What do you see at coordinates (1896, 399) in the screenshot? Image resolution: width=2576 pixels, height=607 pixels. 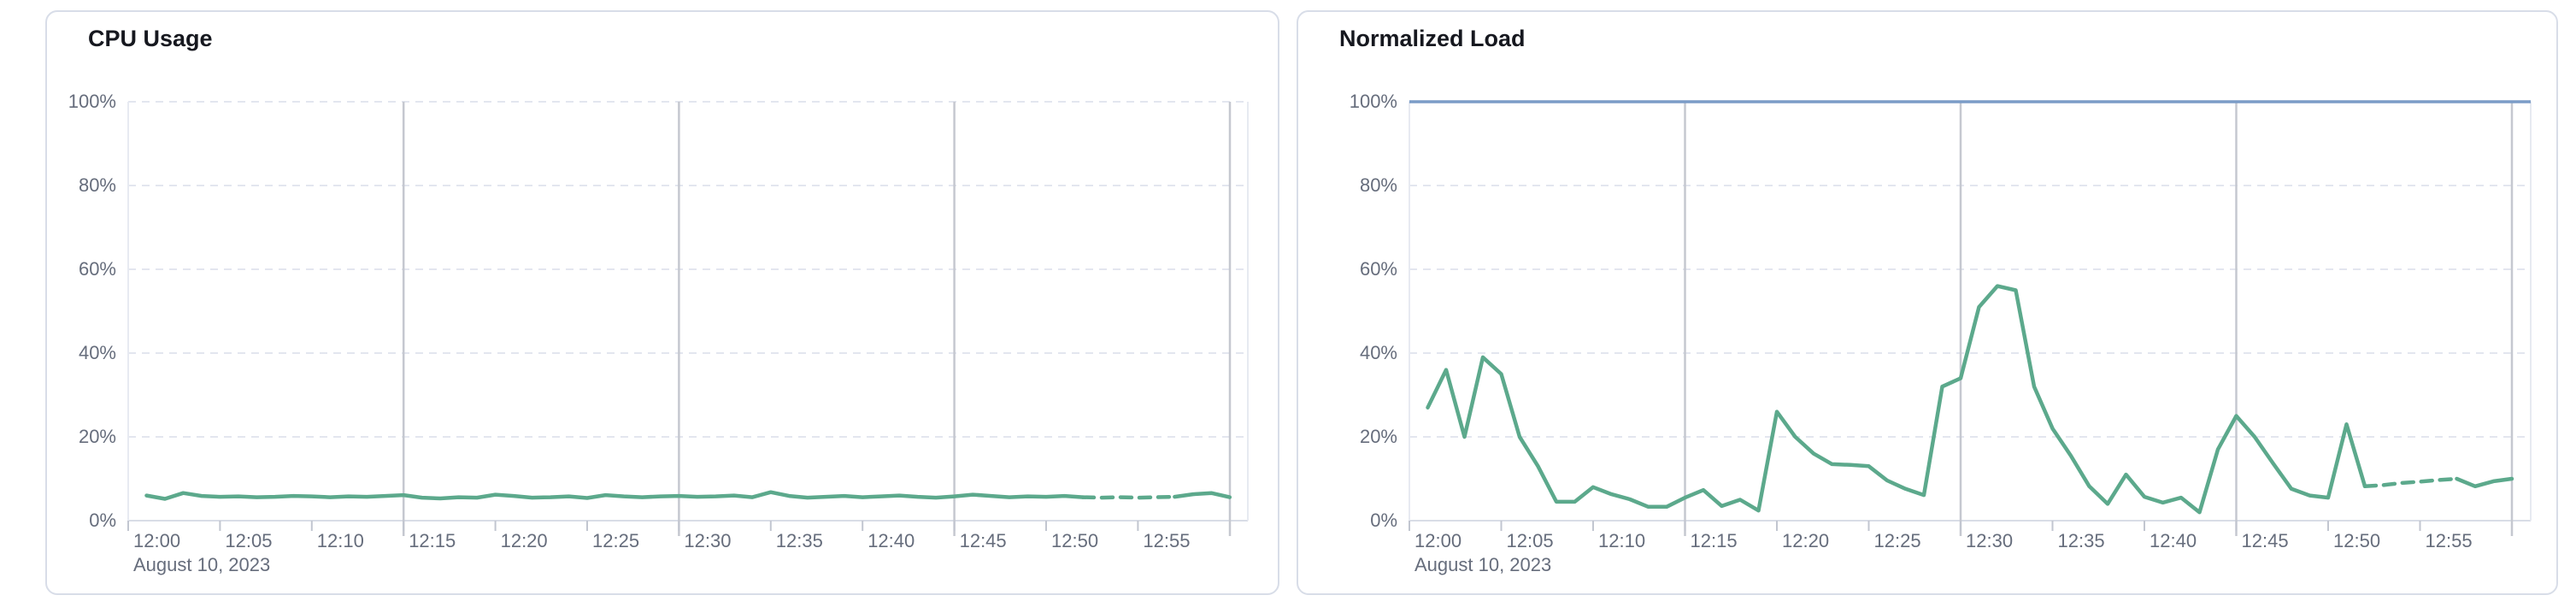 I see `normalized-load-line-solid` at bounding box center [1896, 399].